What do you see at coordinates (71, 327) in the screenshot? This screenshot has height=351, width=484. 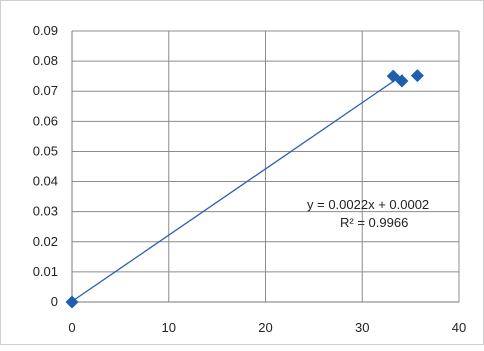 I see `x-tick-label: 0` at bounding box center [71, 327].